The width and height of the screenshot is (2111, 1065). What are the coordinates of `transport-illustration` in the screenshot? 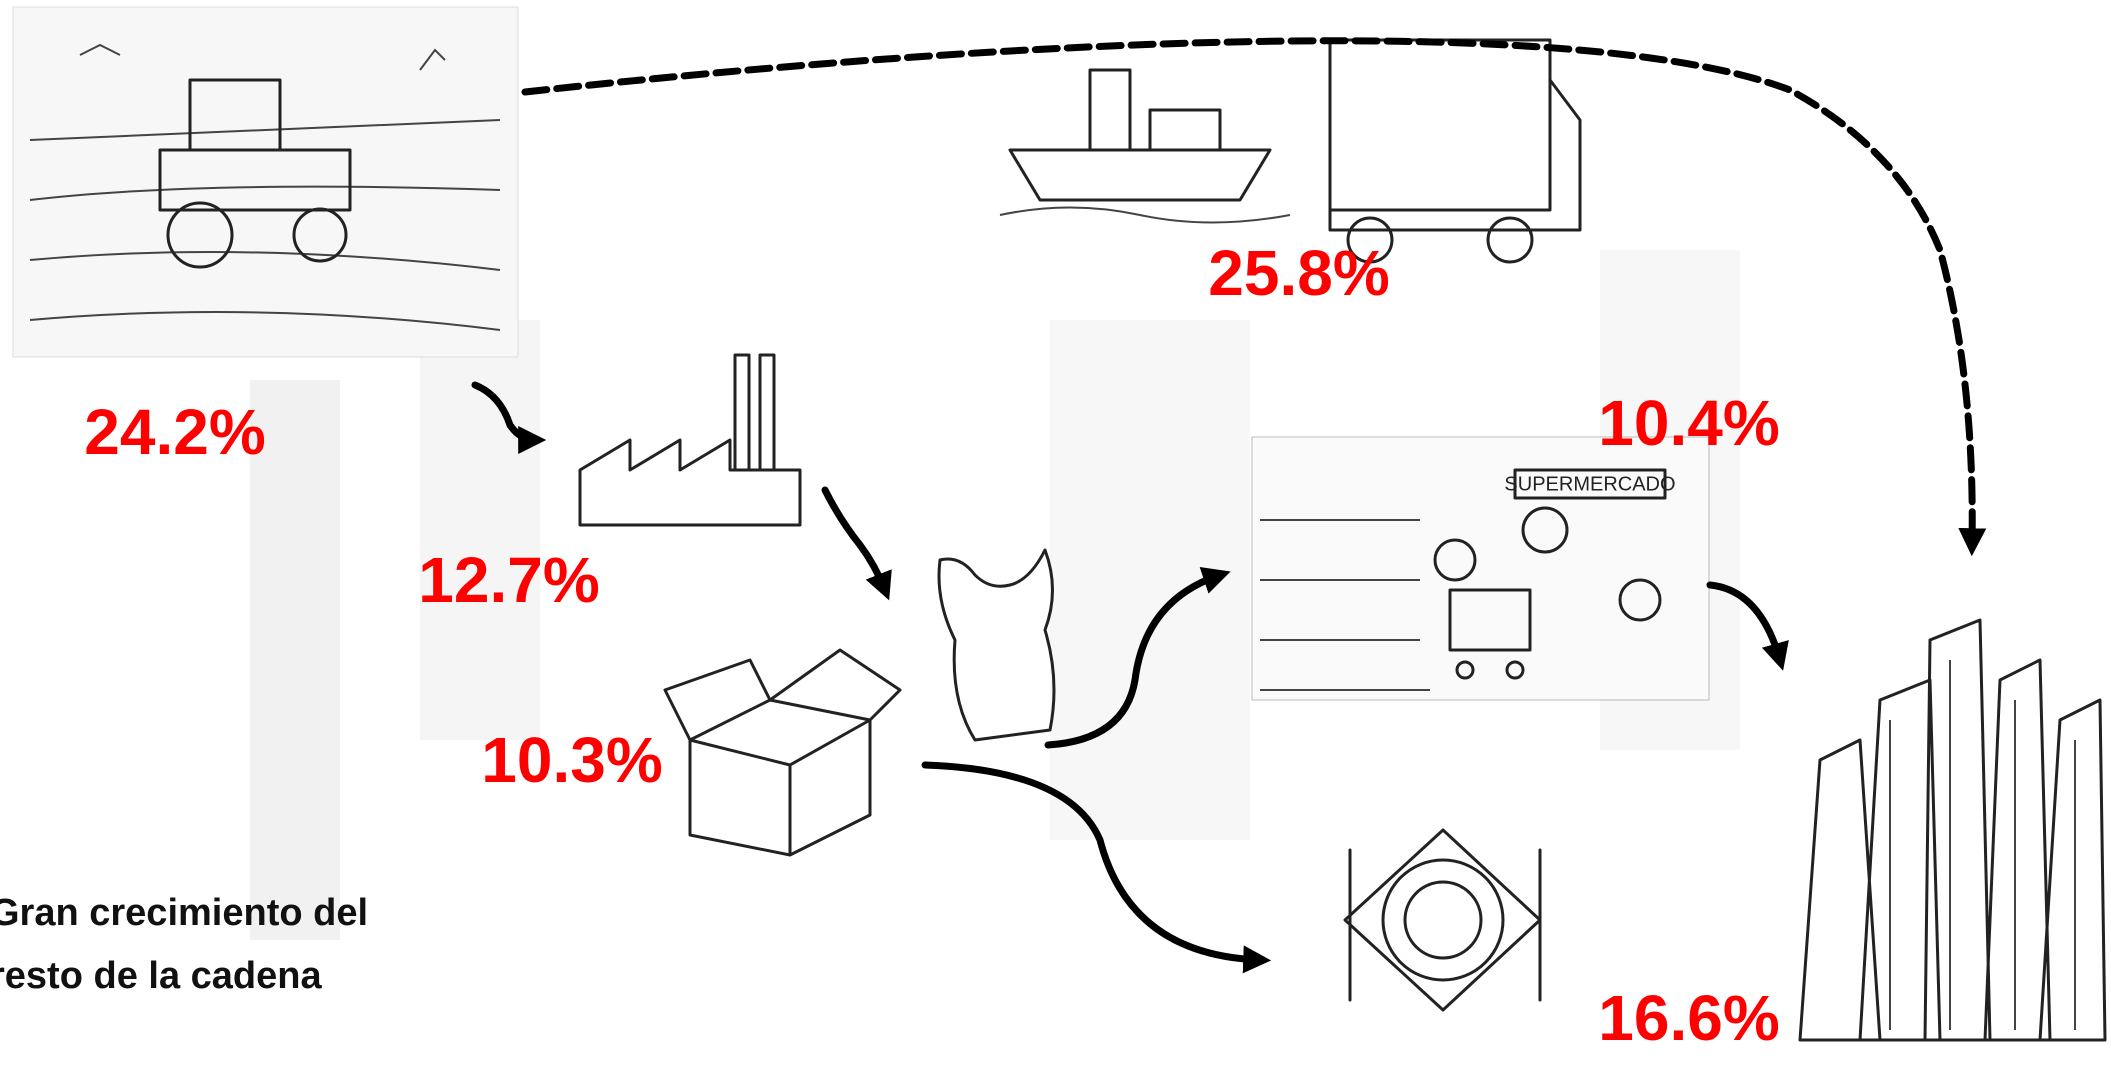 It's located at (1290, 151).